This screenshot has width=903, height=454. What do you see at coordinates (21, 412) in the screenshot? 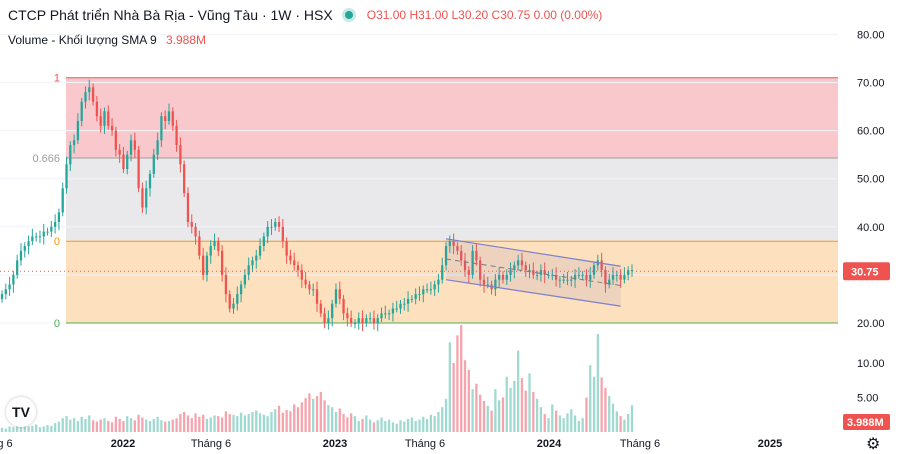
I see `tradingview-logo-icon: TV` at bounding box center [21, 412].